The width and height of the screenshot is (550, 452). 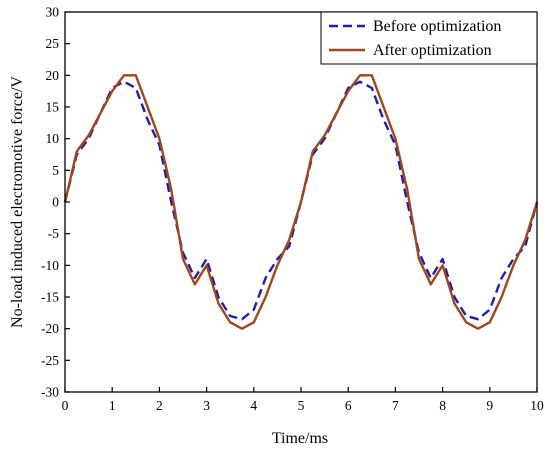 What do you see at coordinates (432, 50) in the screenshot?
I see `legend-label-after: After optimization` at bounding box center [432, 50].